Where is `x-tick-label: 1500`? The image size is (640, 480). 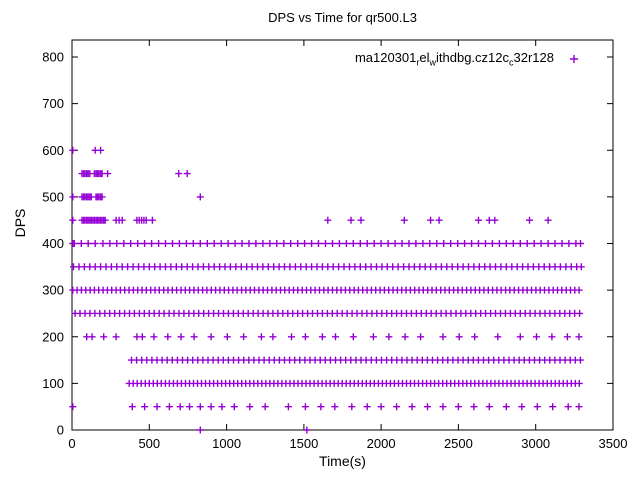
x-tick-label: 1500 is located at coordinates (303, 443).